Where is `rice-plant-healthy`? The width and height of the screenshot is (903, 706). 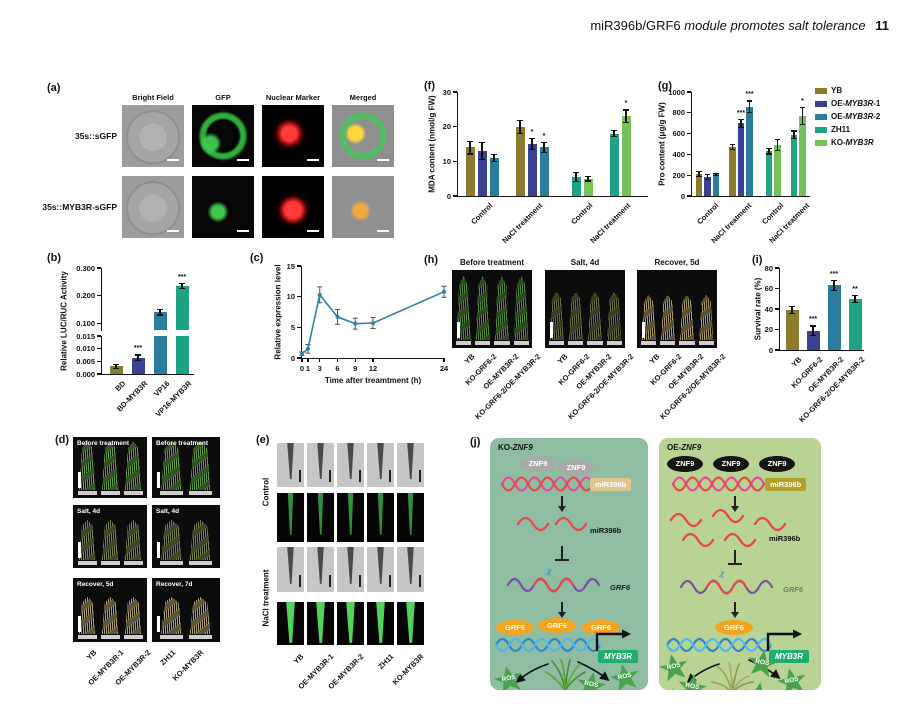
rice-plant-healthy is located at coordinates (565, 674).